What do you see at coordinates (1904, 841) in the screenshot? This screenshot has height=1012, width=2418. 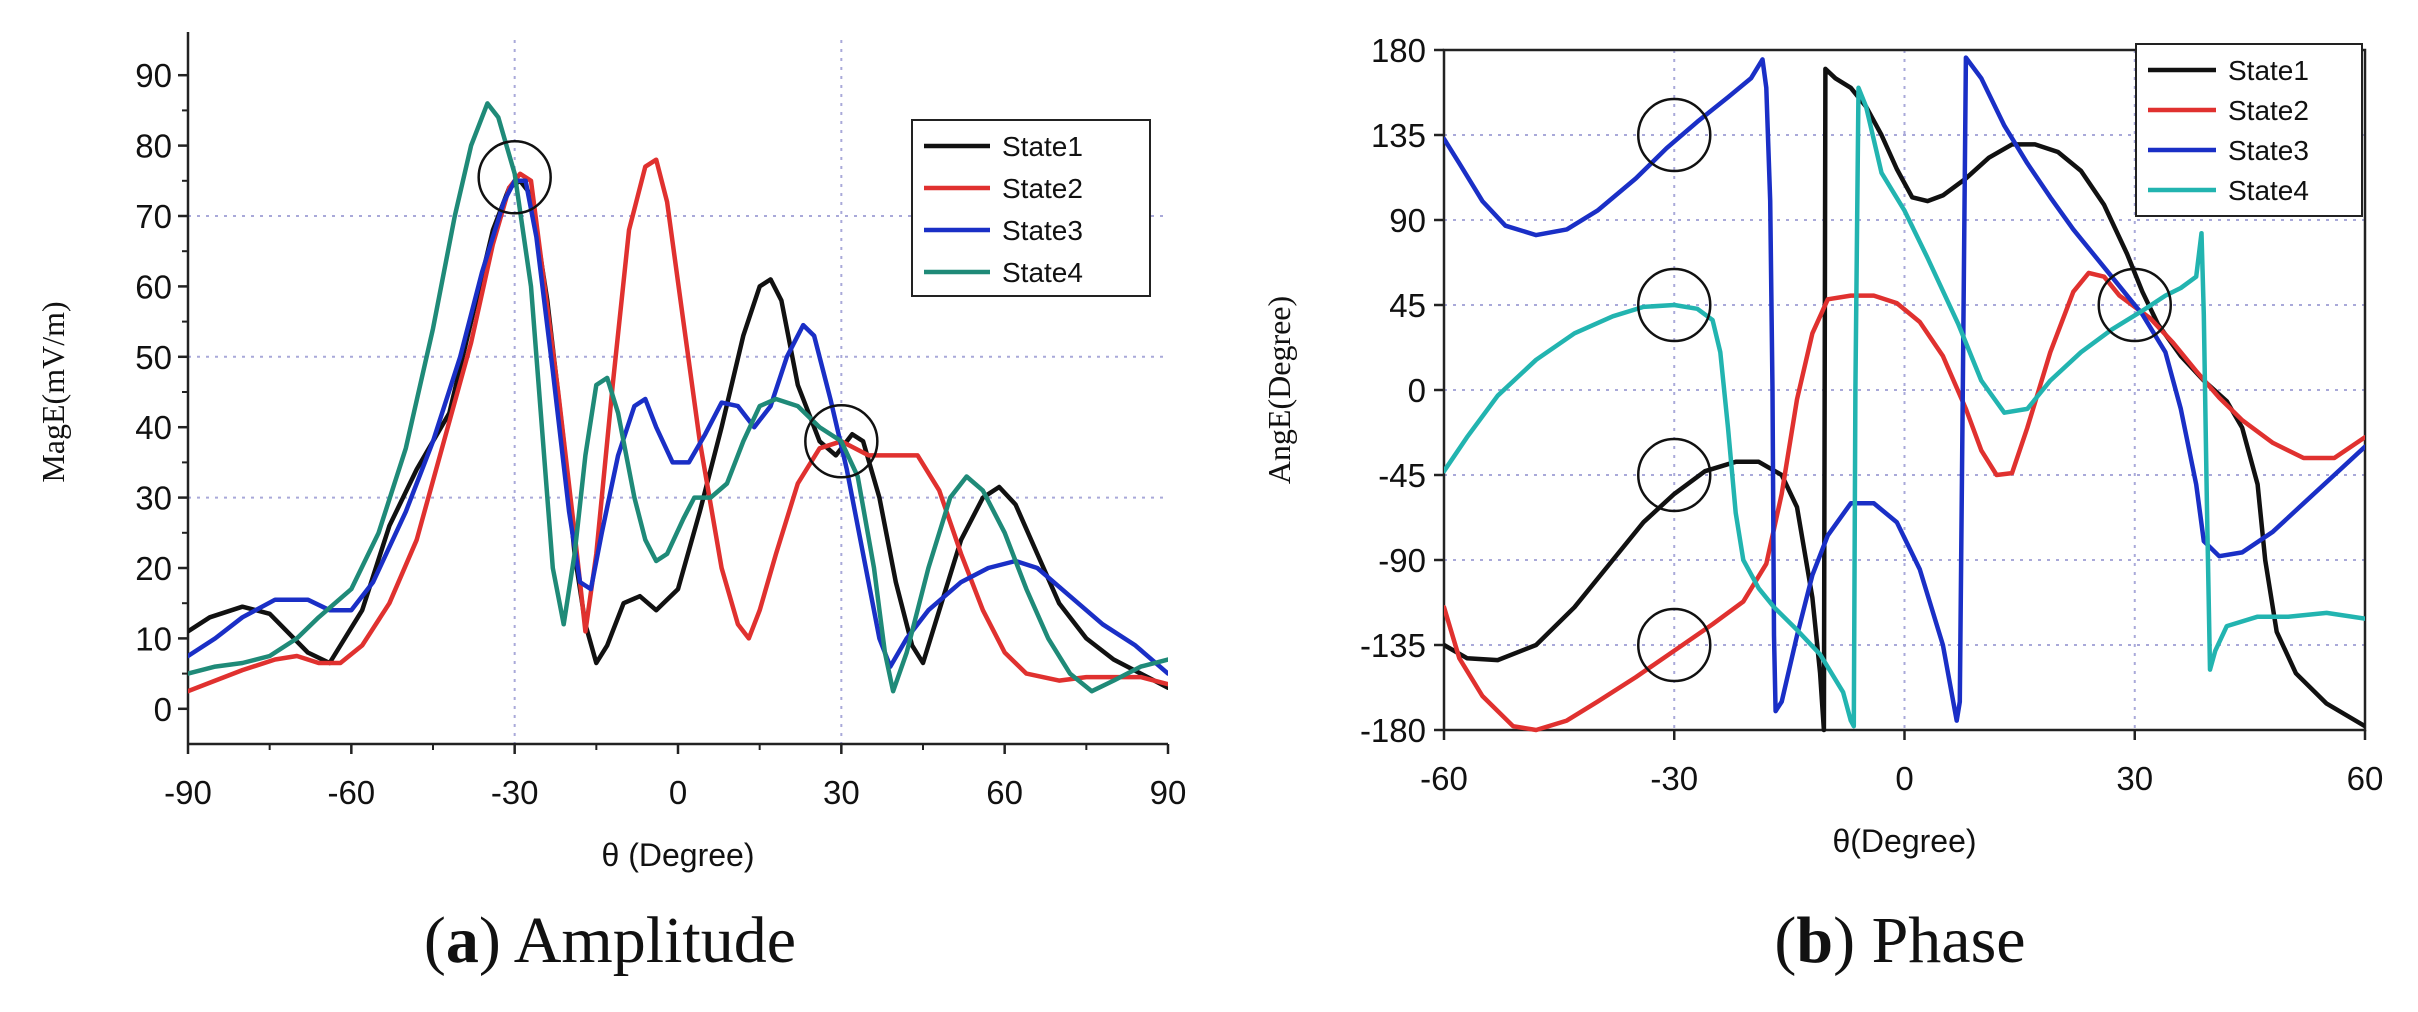 I see `x-axis-label: θ(Degree)` at bounding box center [1904, 841].